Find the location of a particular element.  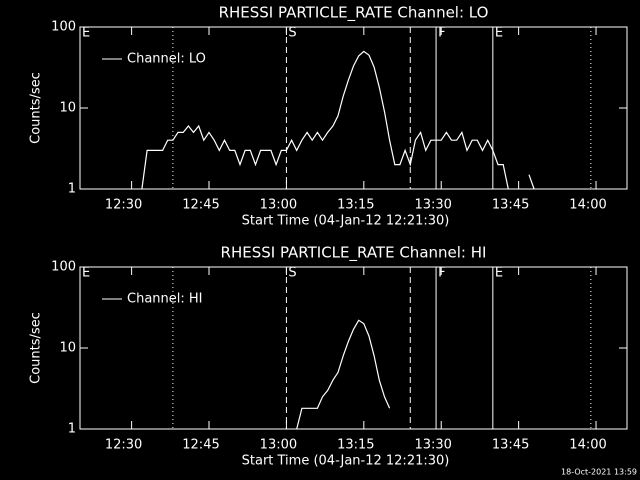

footer: 18-Oct-2021 13:59 is located at coordinates (599, 472).